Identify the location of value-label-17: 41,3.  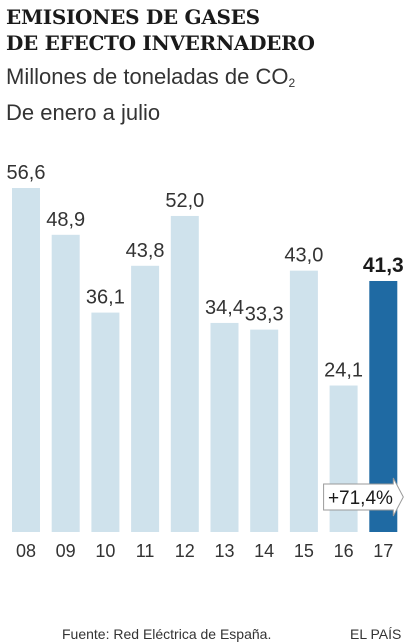
(383, 265).